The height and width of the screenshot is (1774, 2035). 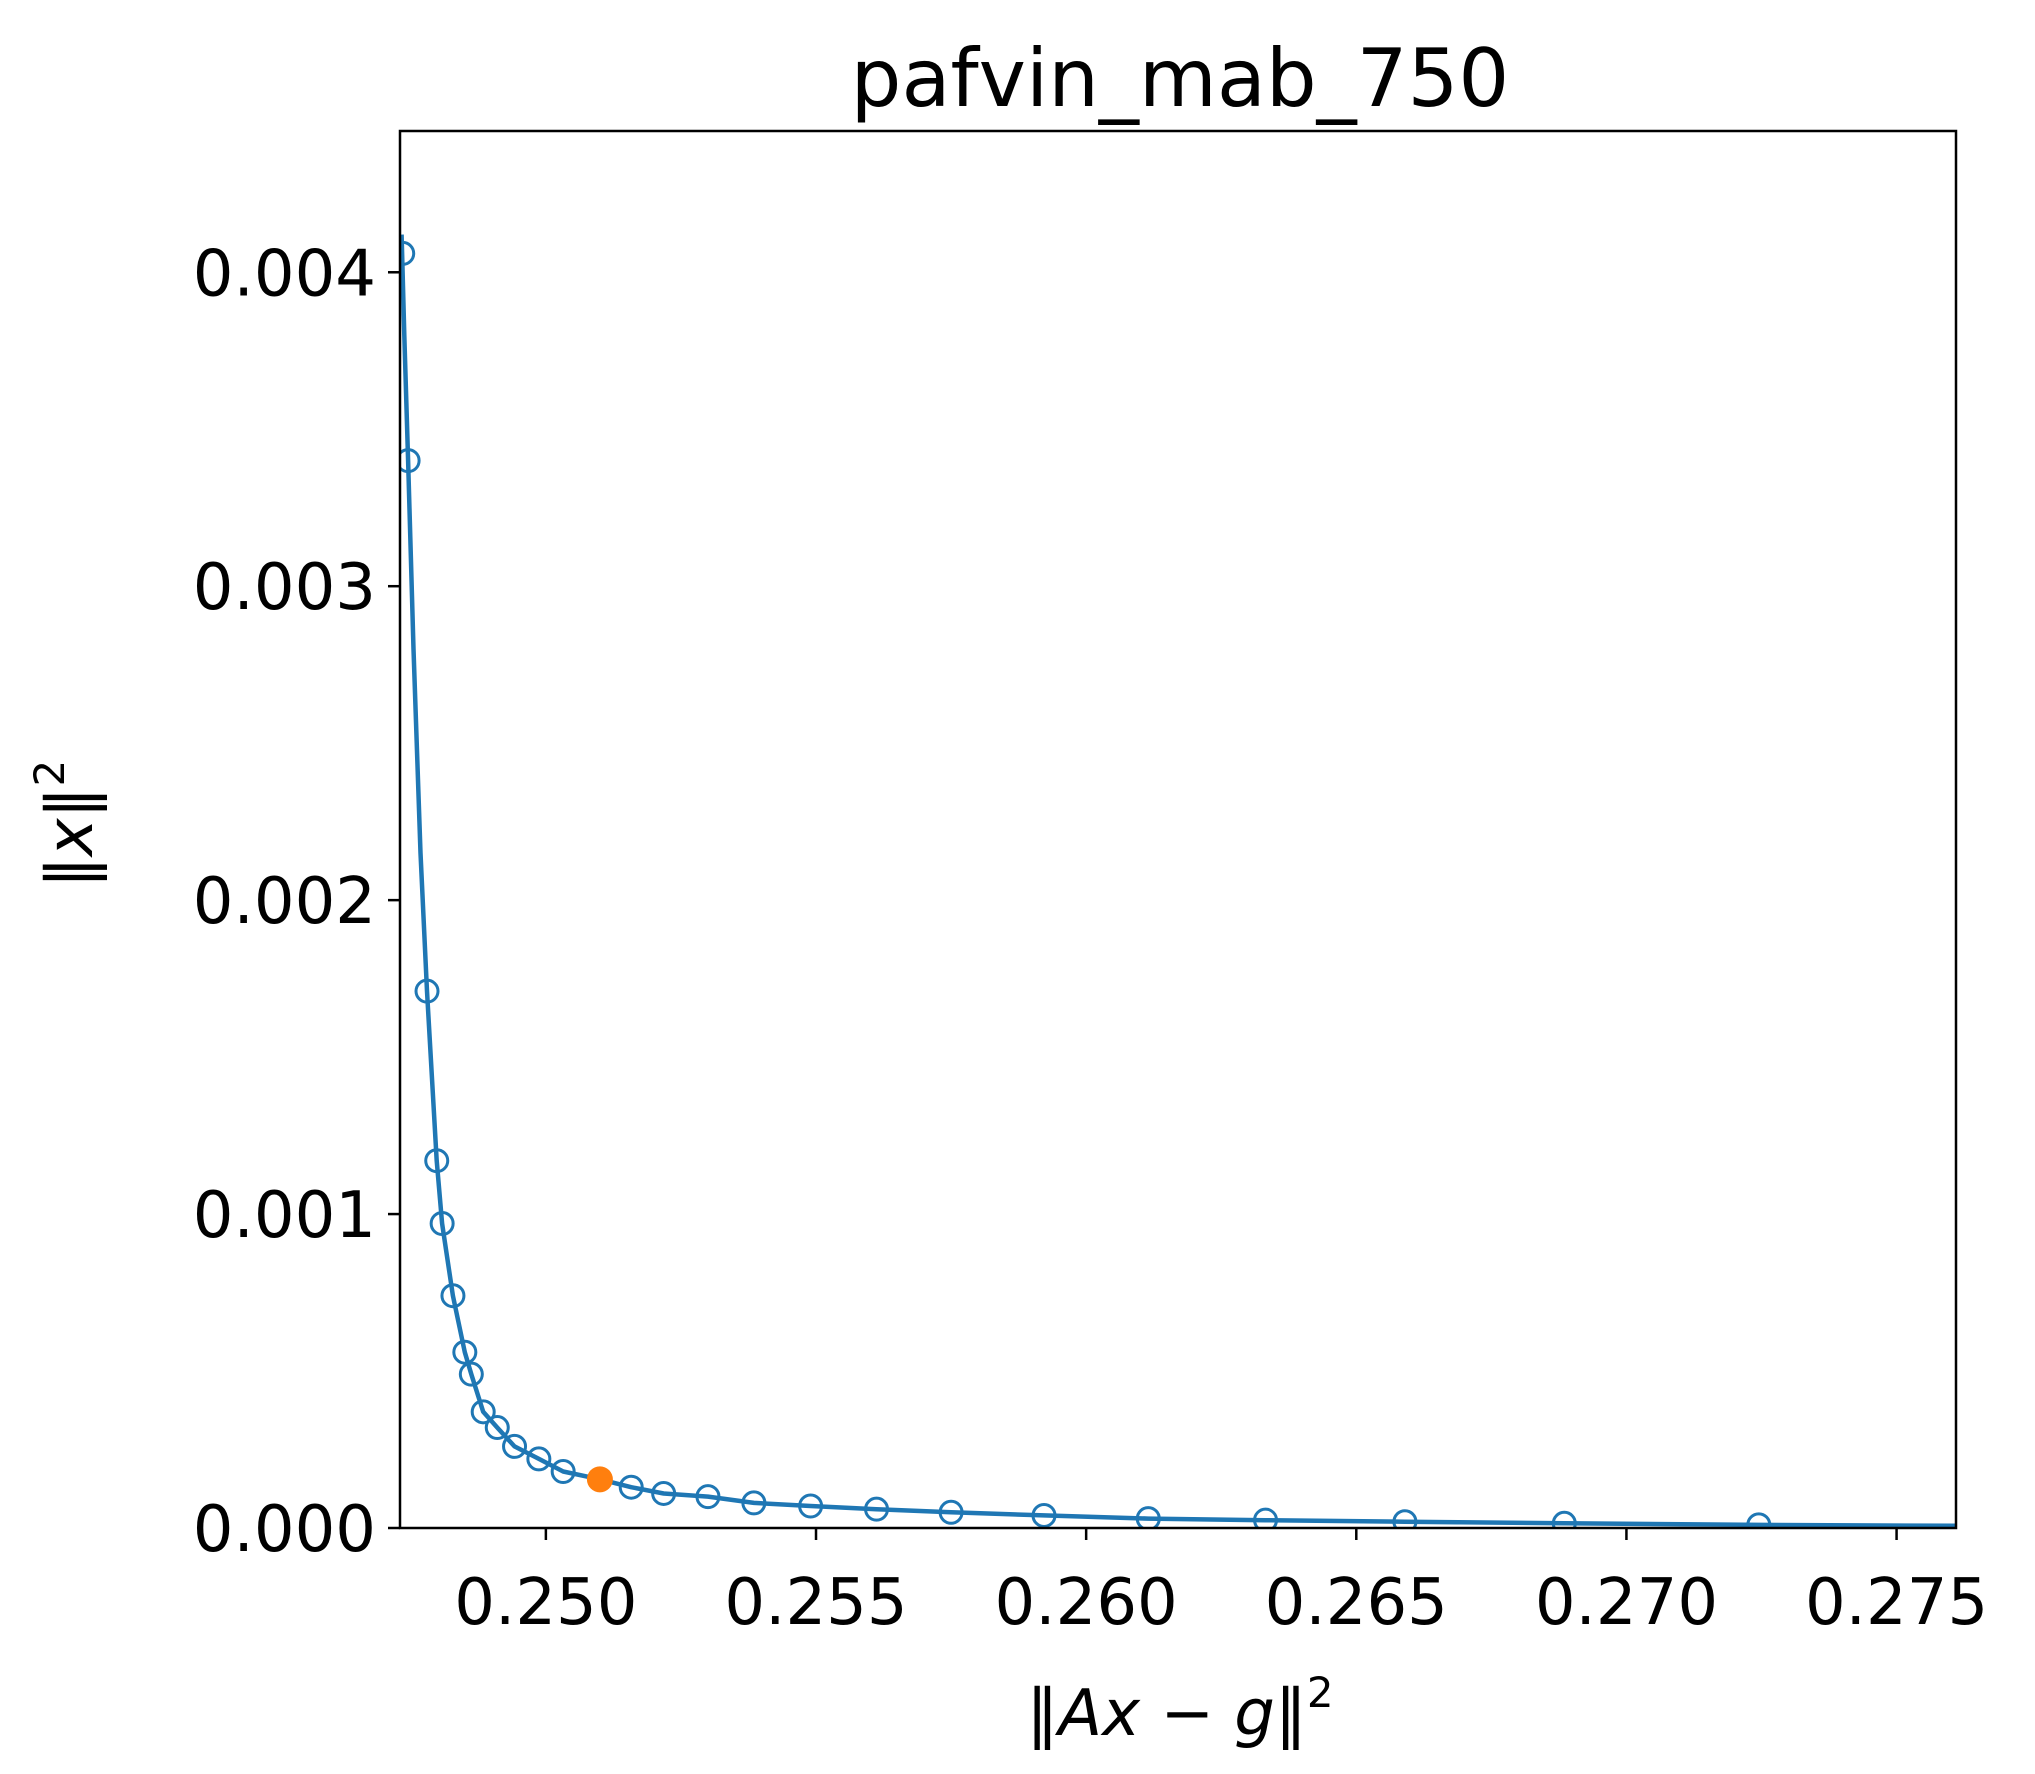 What do you see at coordinates (545, 1603) in the screenshot?
I see `x-tick-label: 0.250` at bounding box center [545, 1603].